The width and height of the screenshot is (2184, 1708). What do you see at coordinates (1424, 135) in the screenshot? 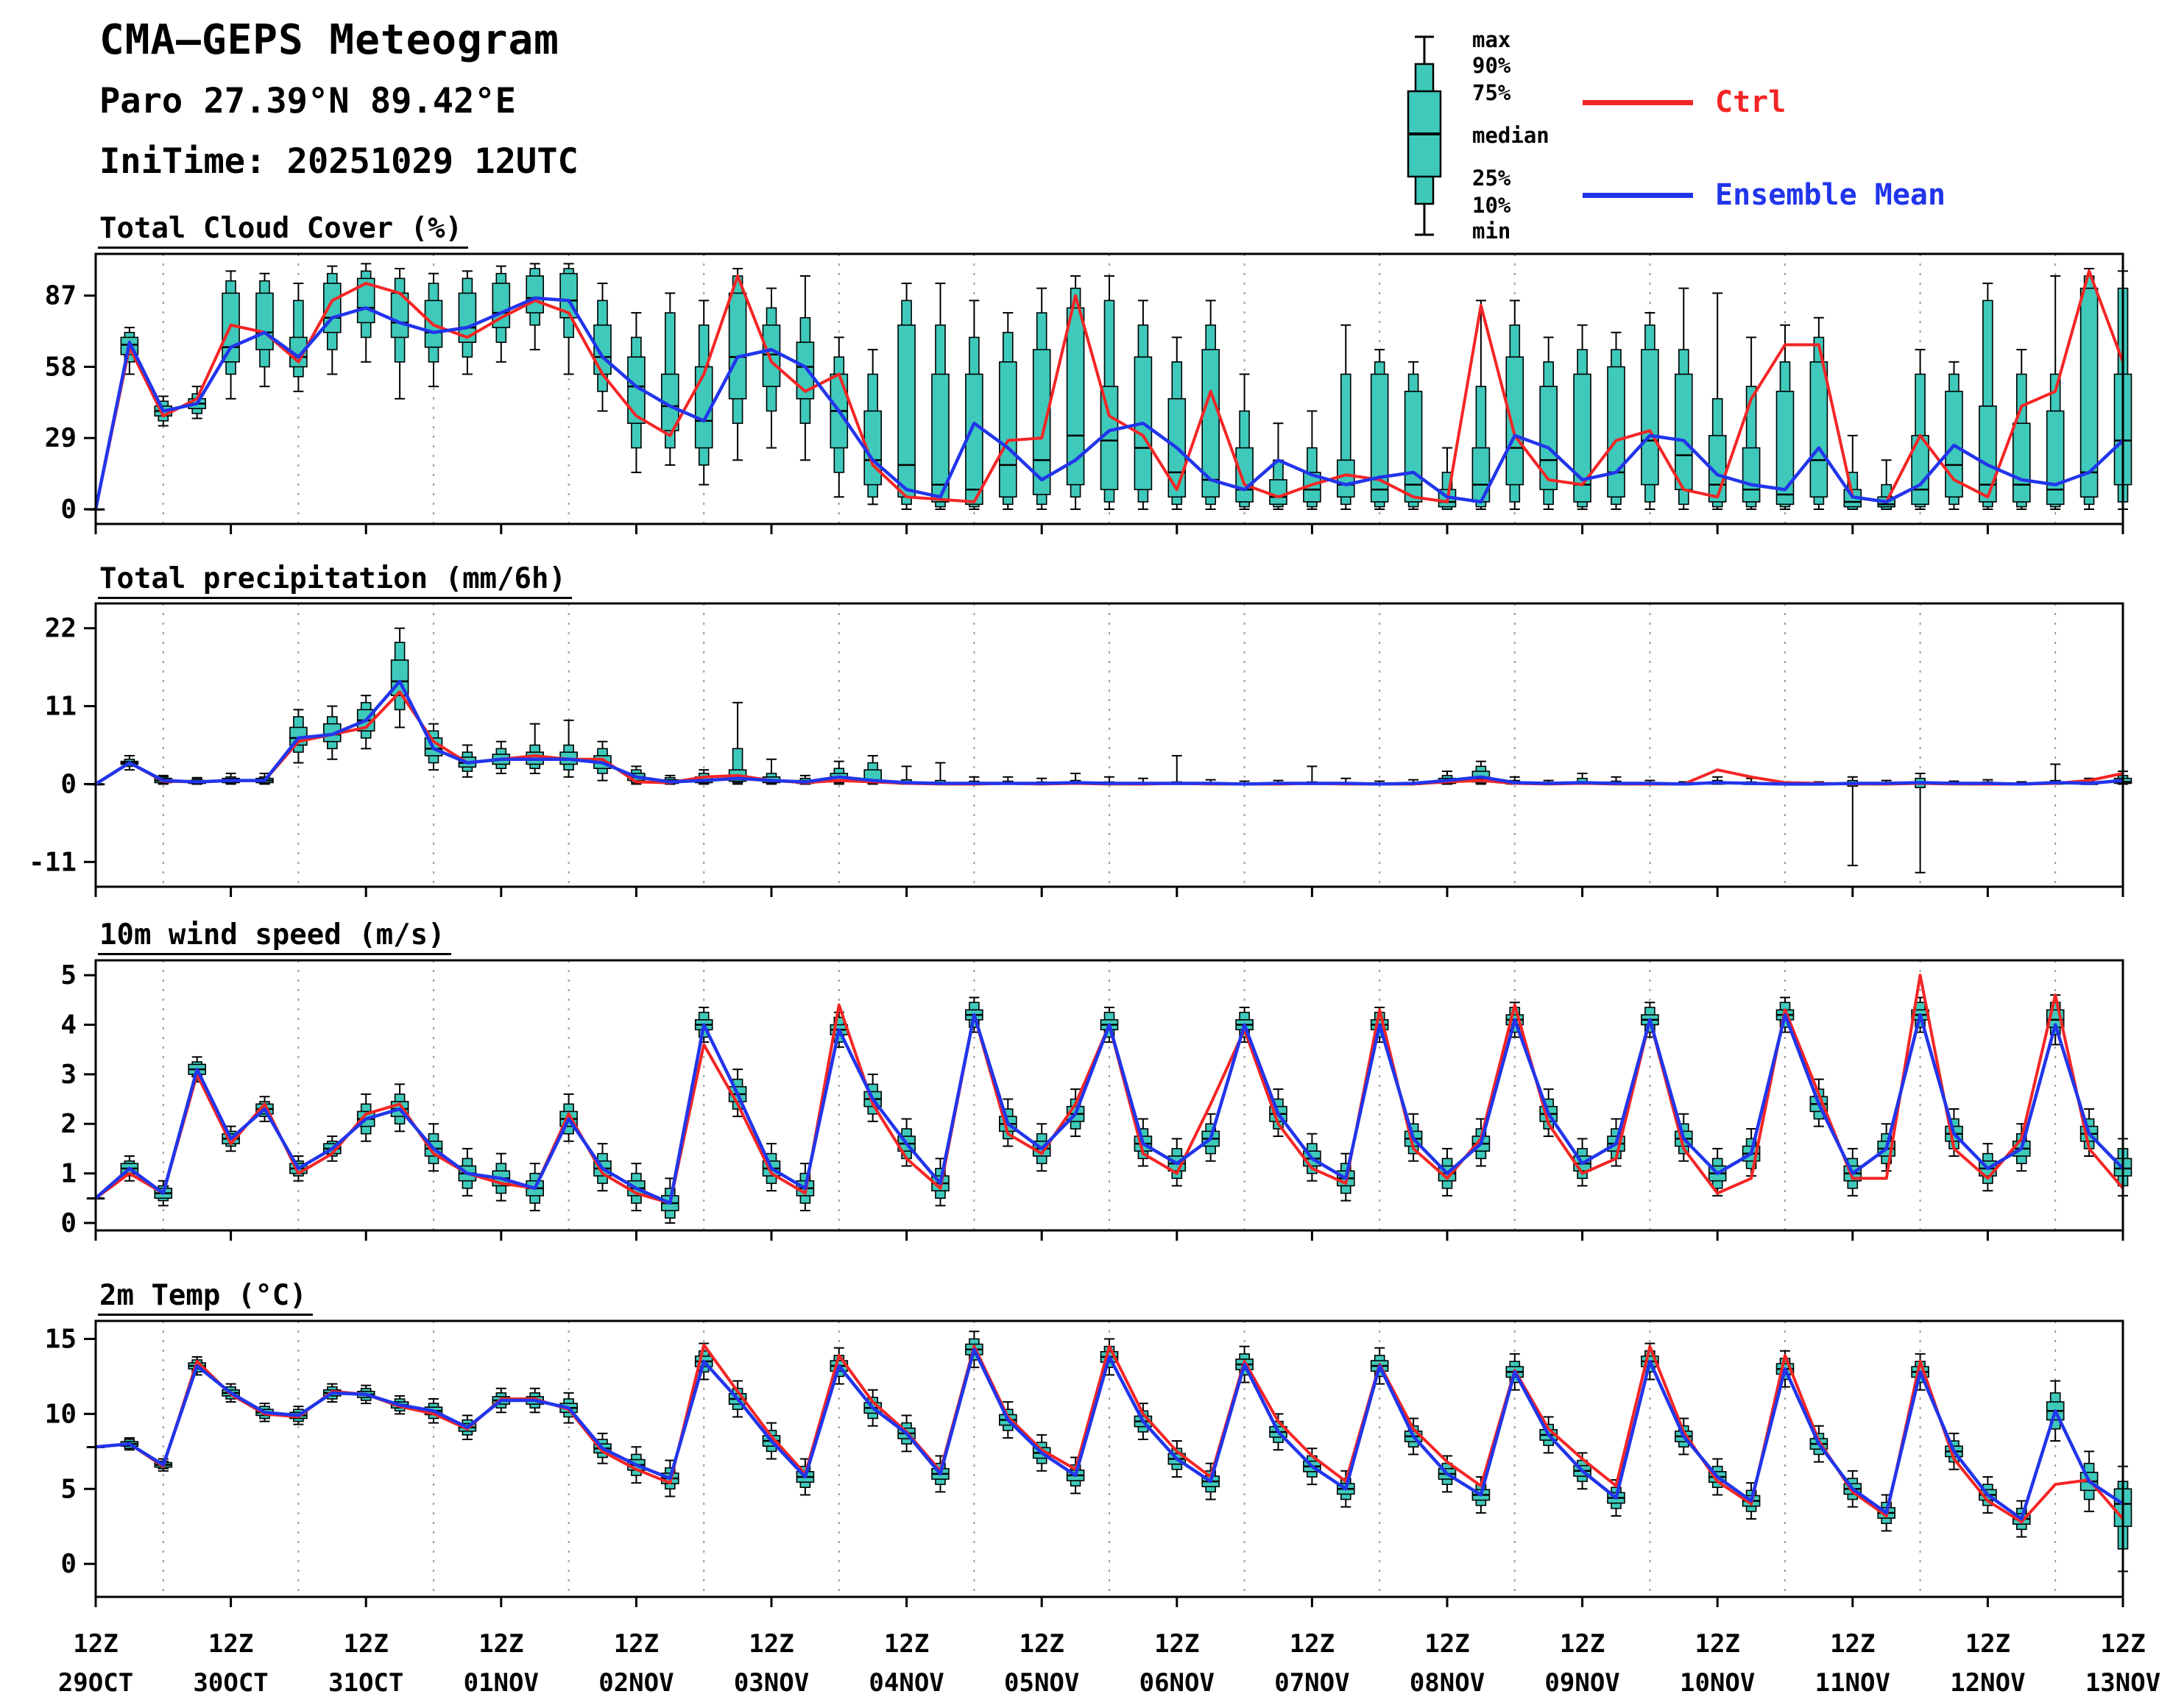
I see `boxplot-legend-glyph` at bounding box center [1424, 135].